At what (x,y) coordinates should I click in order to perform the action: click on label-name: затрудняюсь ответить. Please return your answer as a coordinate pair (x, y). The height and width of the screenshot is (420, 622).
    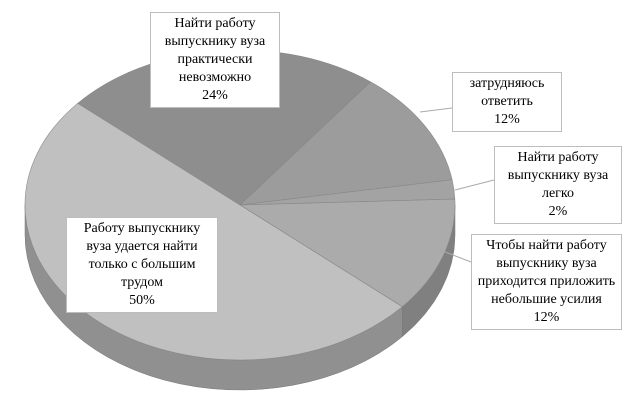
    Looking at the image, I should click on (507, 92).